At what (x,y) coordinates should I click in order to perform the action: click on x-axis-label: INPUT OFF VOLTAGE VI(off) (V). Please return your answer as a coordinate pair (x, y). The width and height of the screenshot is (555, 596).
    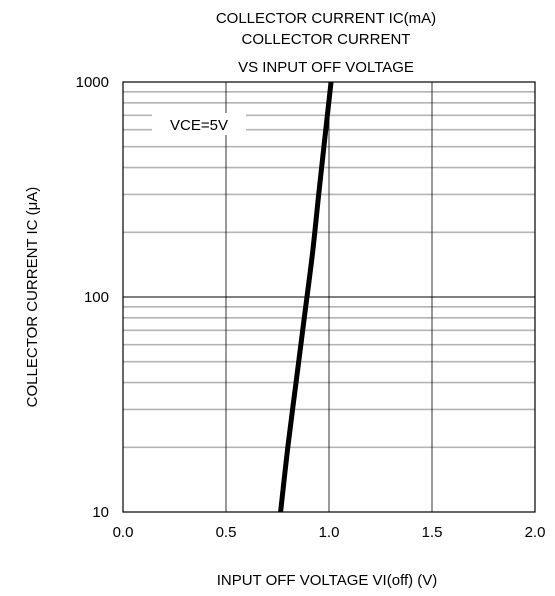
    Looking at the image, I should click on (327, 580).